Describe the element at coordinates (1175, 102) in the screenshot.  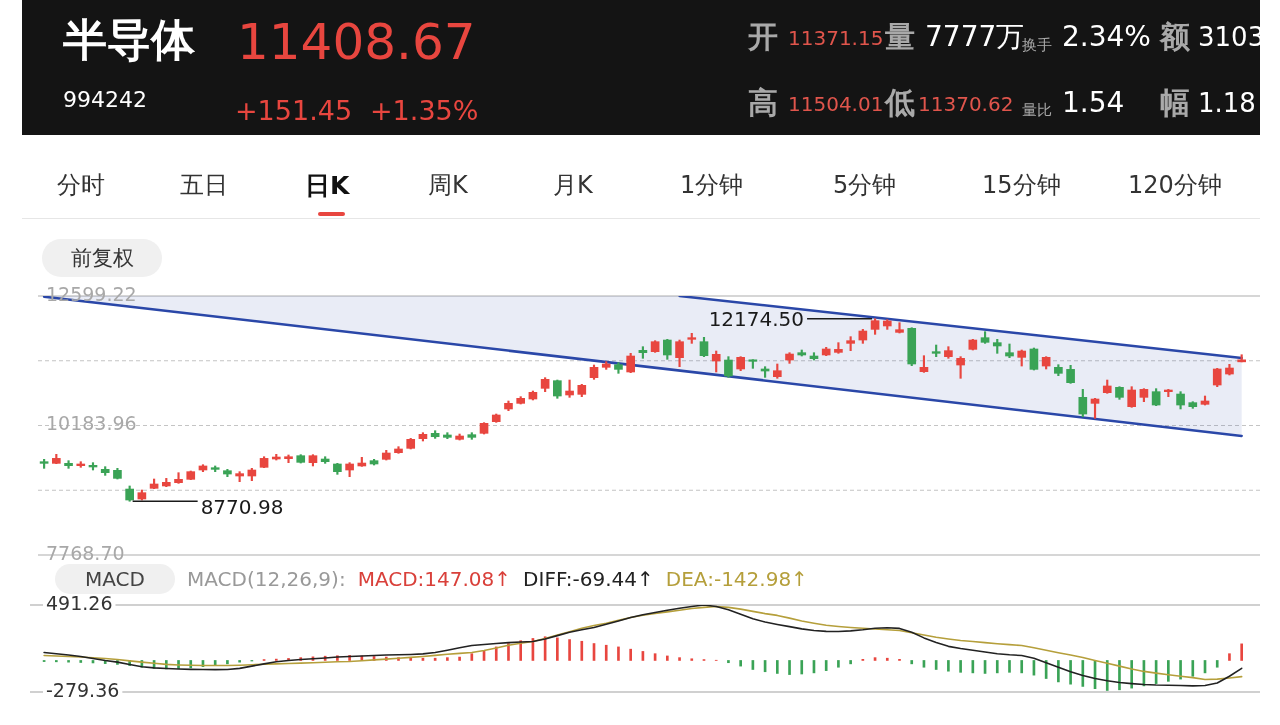
I see `text: 幅` at that location.